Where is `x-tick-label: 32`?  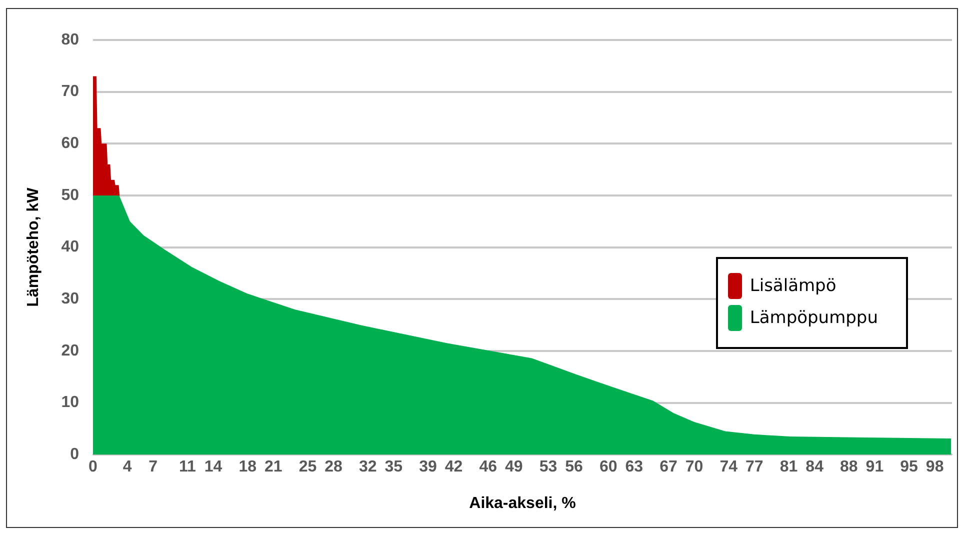
x-tick-label: 32 is located at coordinates (367, 467).